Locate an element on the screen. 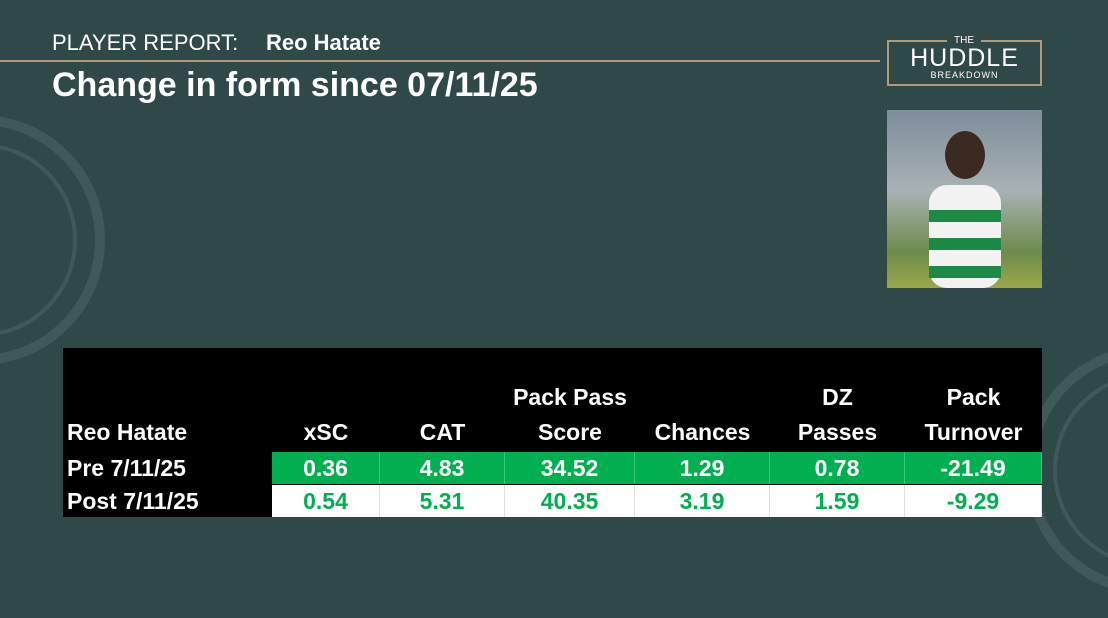 This screenshot has height=618, width=1108. logo: THE HUDDLE BREAKDOWN is located at coordinates (964, 61).